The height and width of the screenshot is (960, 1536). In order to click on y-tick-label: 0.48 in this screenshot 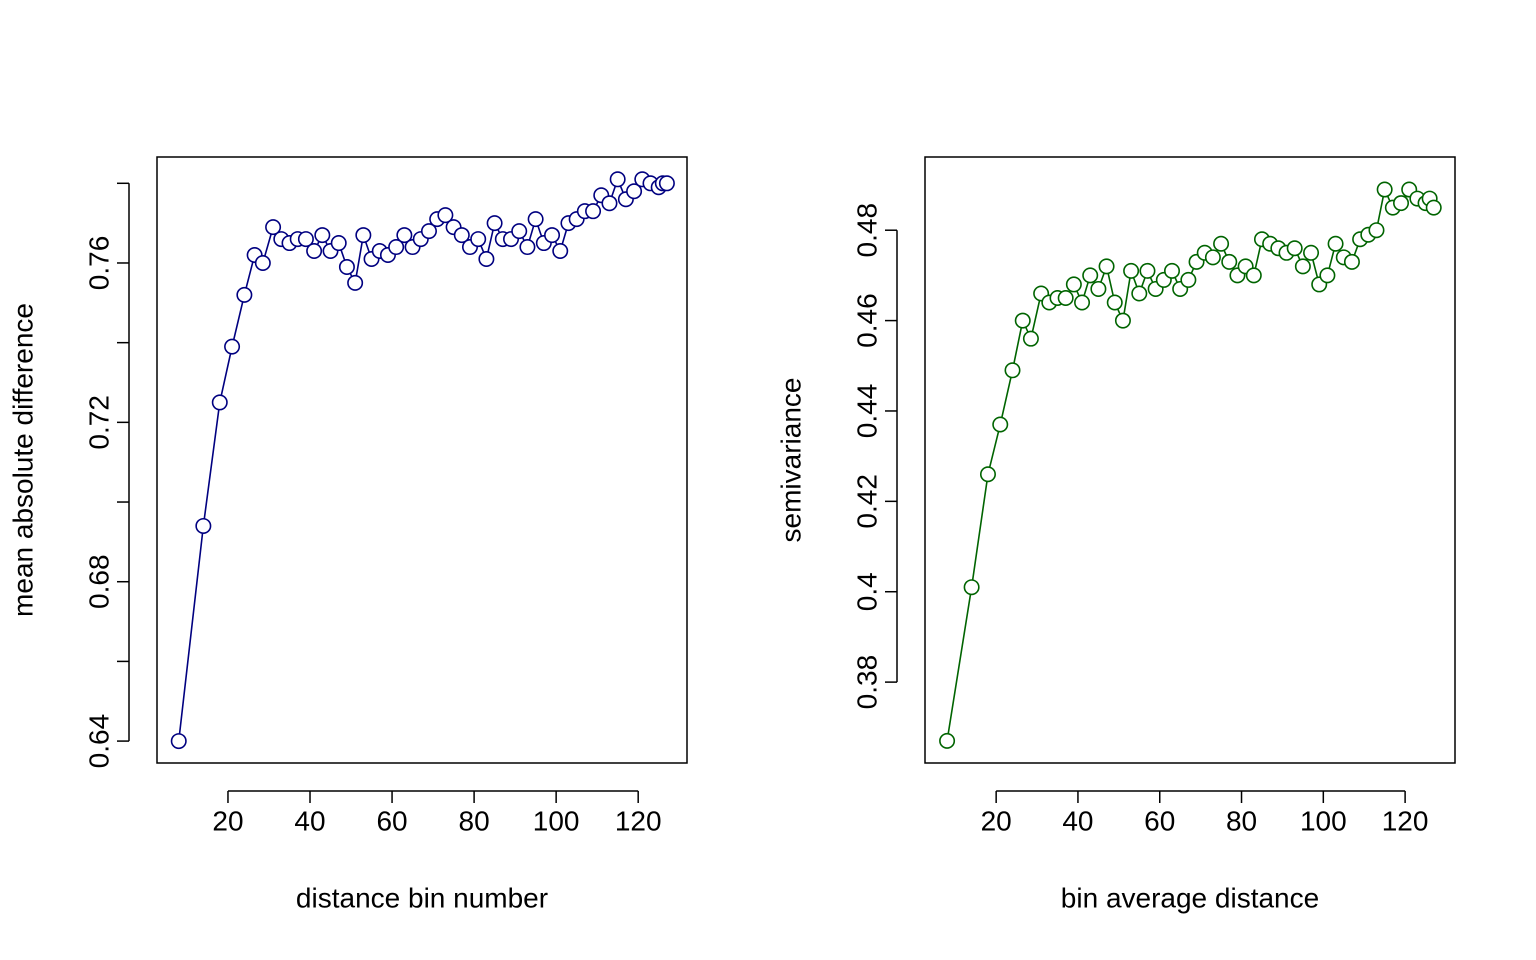, I will do `click(866, 230)`.